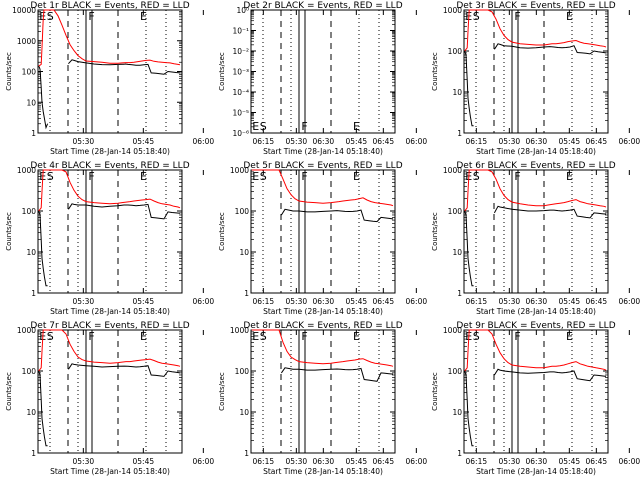 This screenshot has width=640, height=480. Describe the element at coordinates (240, 92) in the screenshot. I see `y-tick-label: 10⁻⁴` at that location.